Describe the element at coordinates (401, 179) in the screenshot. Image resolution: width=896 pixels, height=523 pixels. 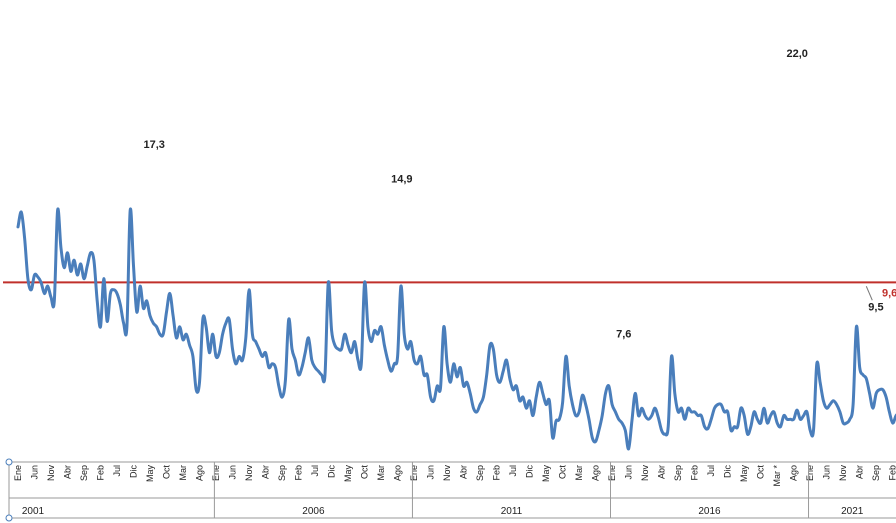
I see `data-label: 14,9` at that location.